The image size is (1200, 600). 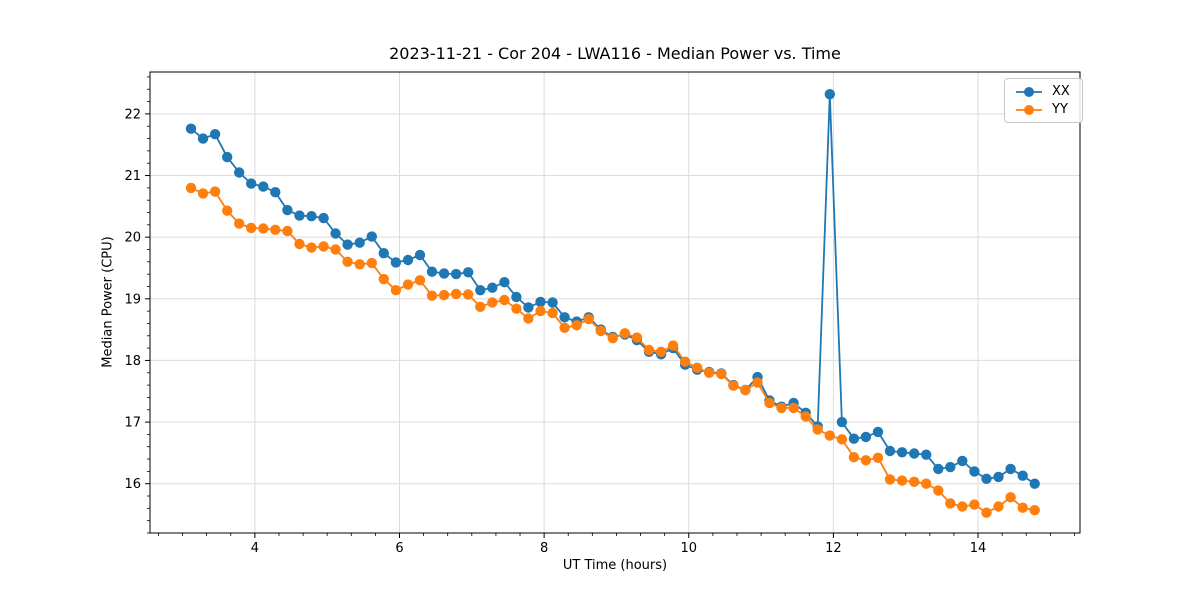 I want to click on legend-swatch-yy-icon, so click(x=1029, y=109).